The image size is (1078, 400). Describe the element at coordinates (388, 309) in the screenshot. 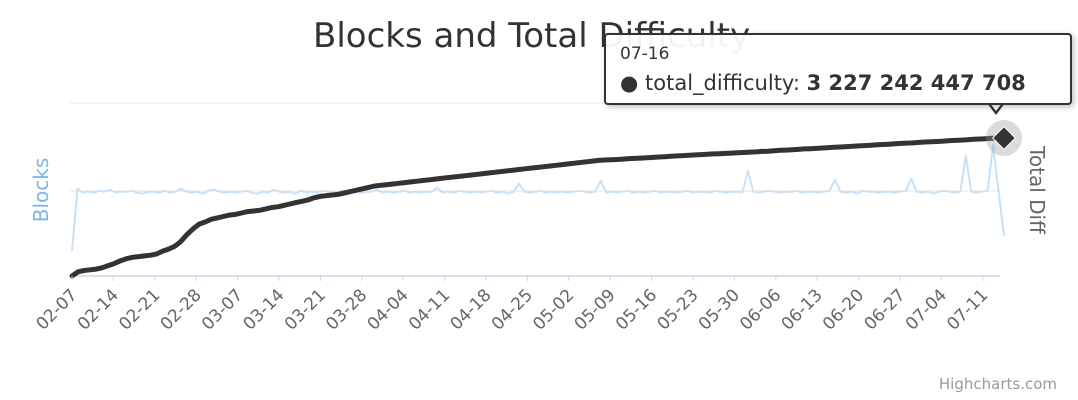

I see `x-tick-label: 04-04` at that location.